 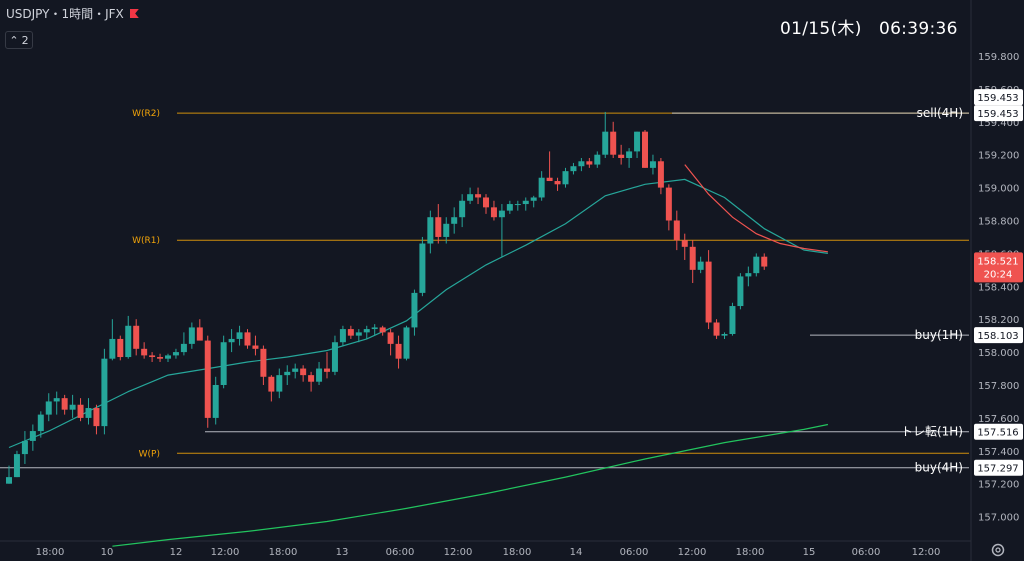 I want to click on symbol-title: USDJPY・1時間・JFX, so click(x=72, y=13).